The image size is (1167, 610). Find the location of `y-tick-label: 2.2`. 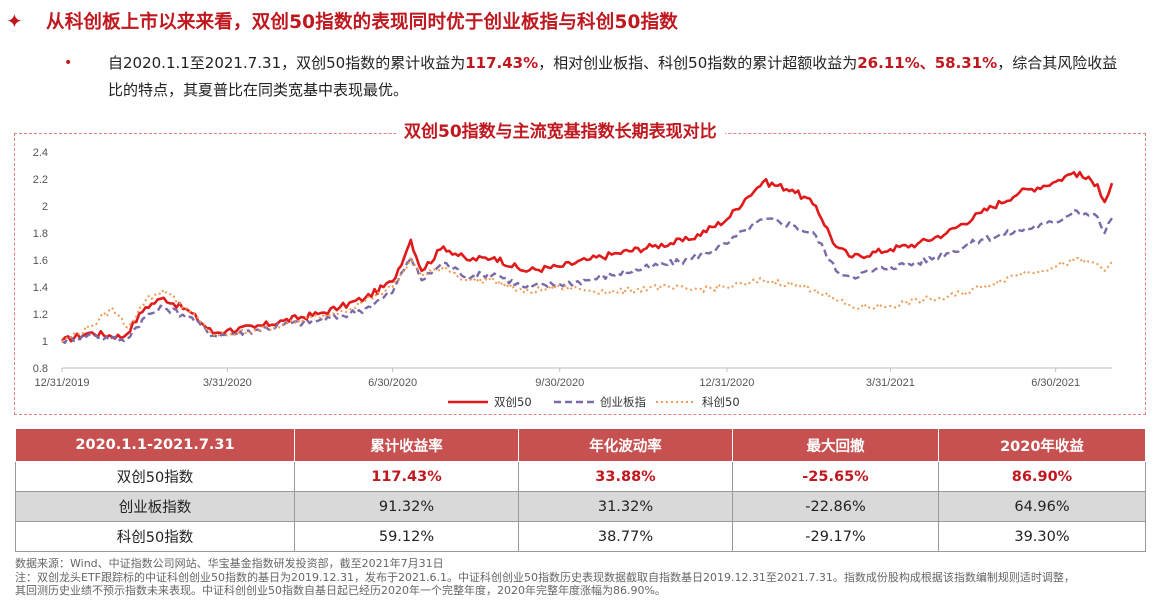

y-tick-label: 2.2 is located at coordinates (40, 180).